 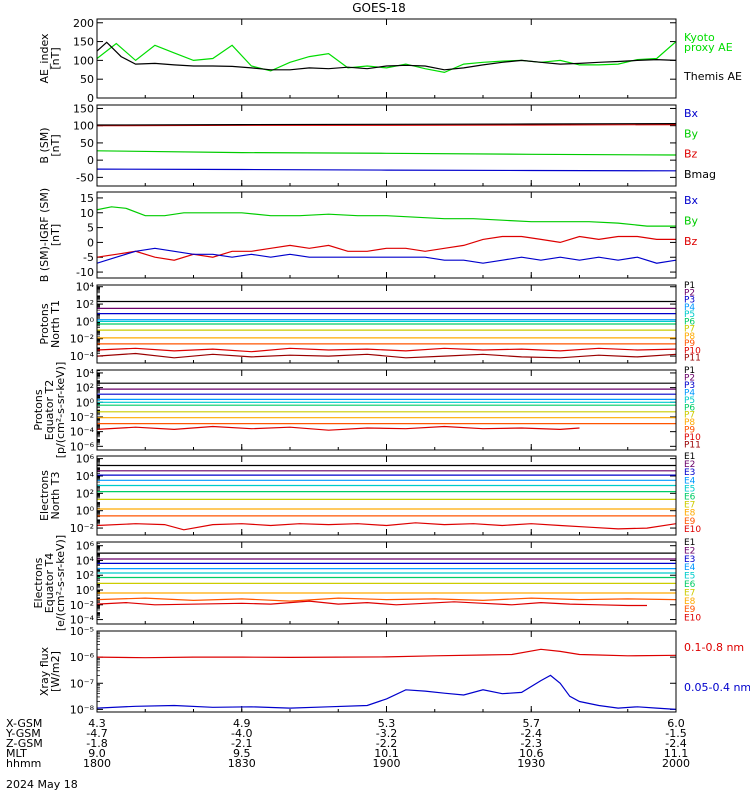 I want to click on legend-label: Bx, so click(x=691, y=200).